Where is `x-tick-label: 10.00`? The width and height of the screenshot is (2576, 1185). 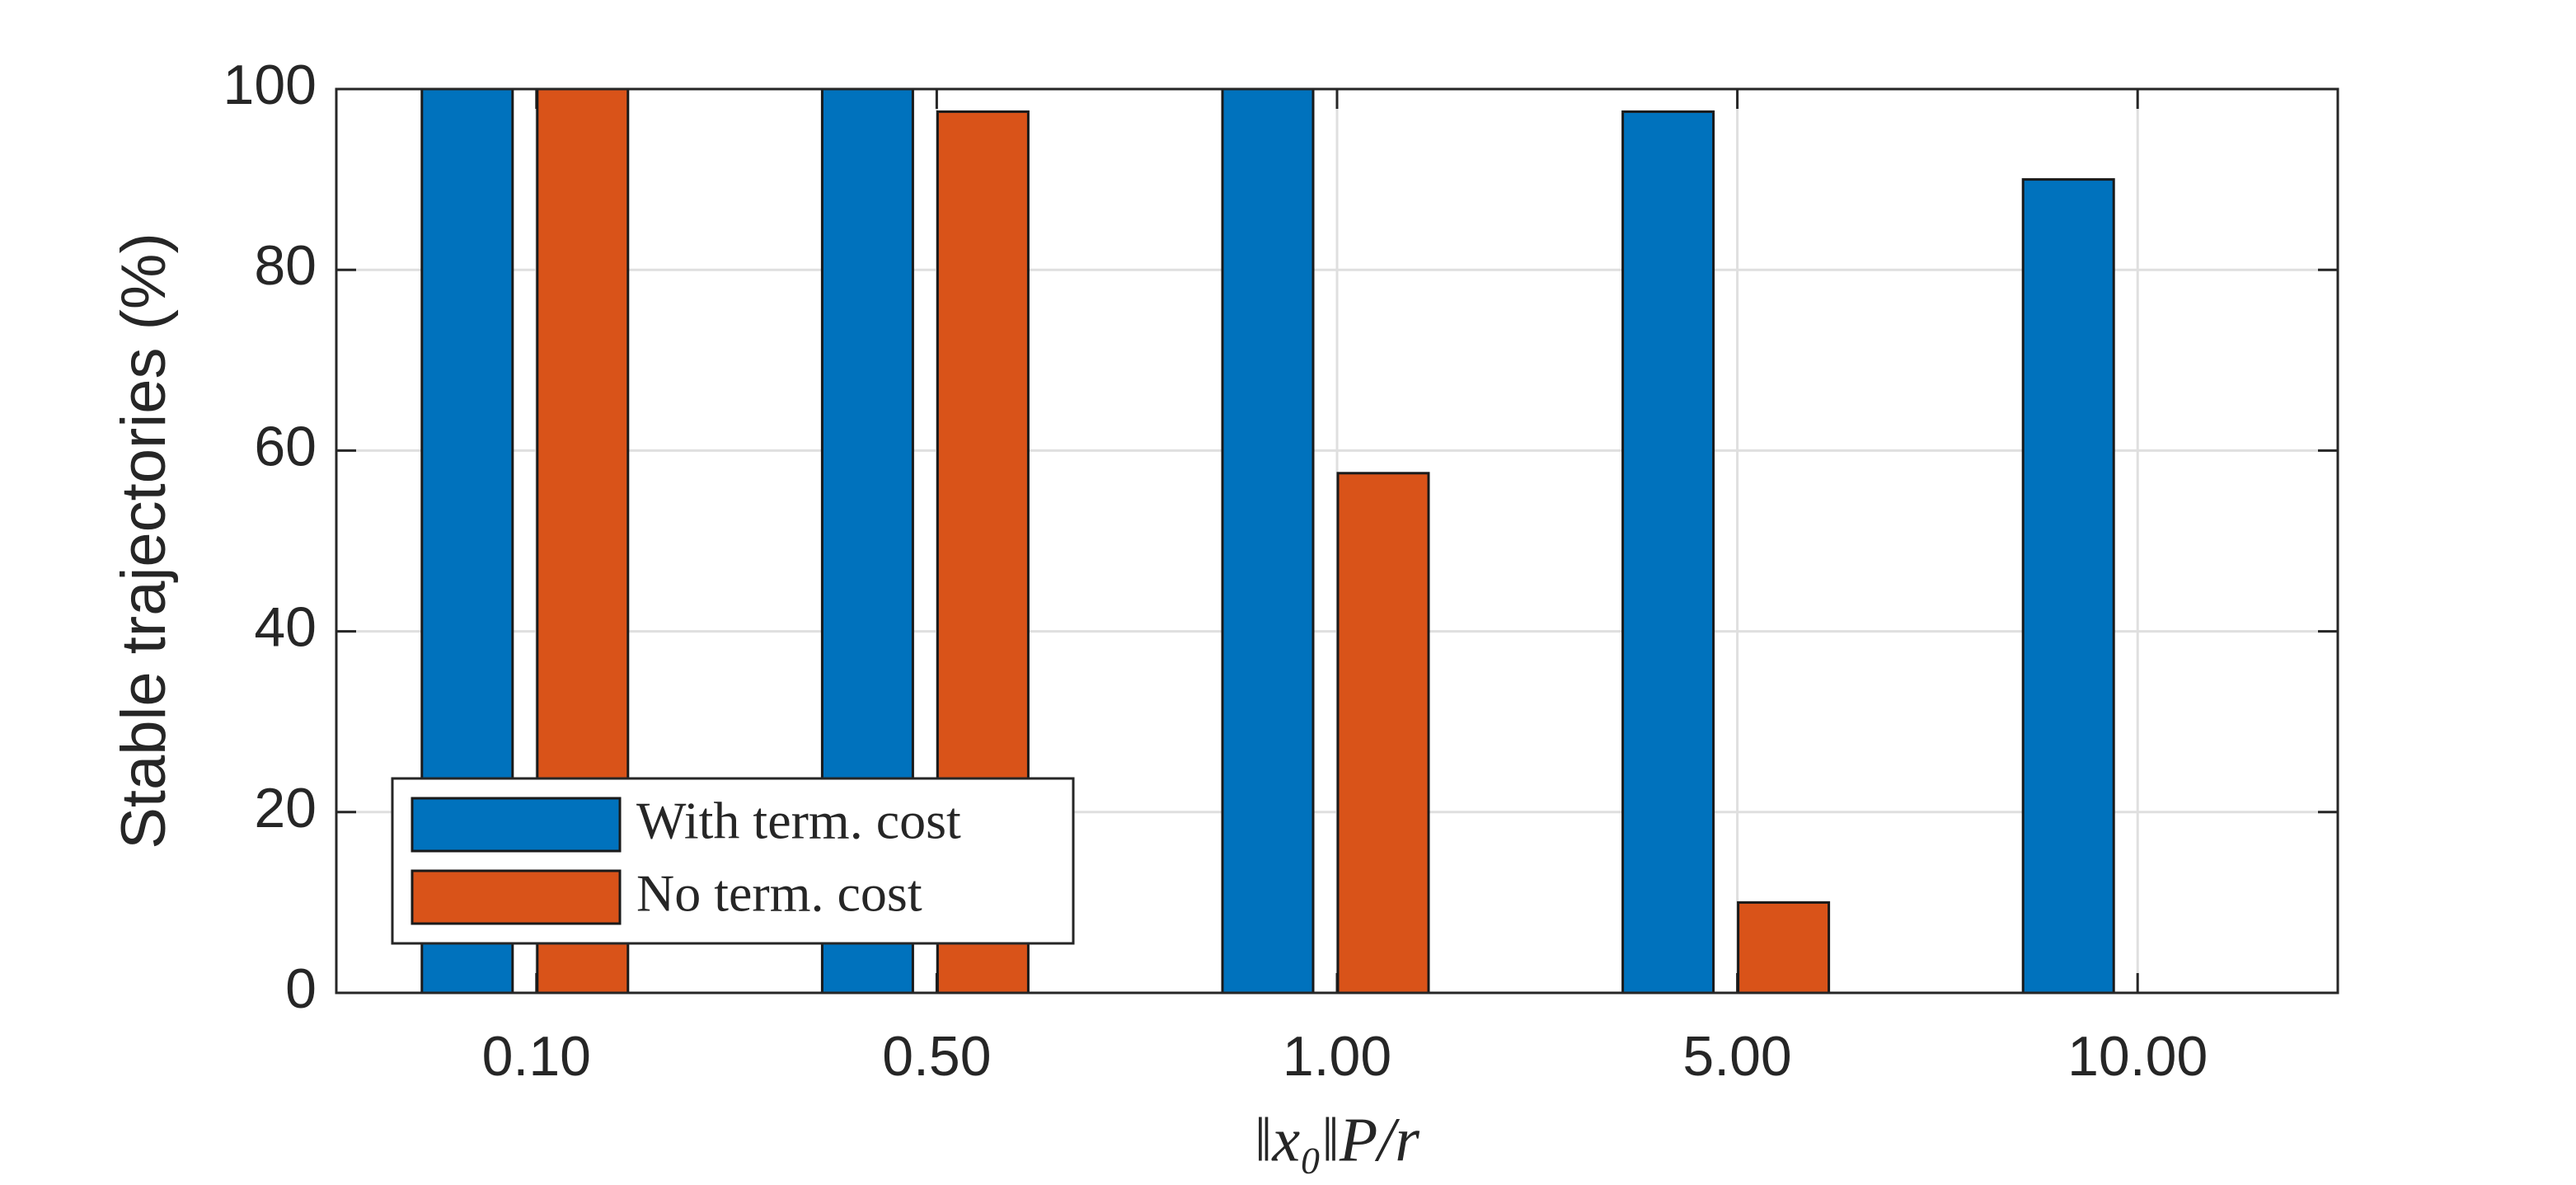
x-tick-label: 10.00 is located at coordinates (2137, 1056).